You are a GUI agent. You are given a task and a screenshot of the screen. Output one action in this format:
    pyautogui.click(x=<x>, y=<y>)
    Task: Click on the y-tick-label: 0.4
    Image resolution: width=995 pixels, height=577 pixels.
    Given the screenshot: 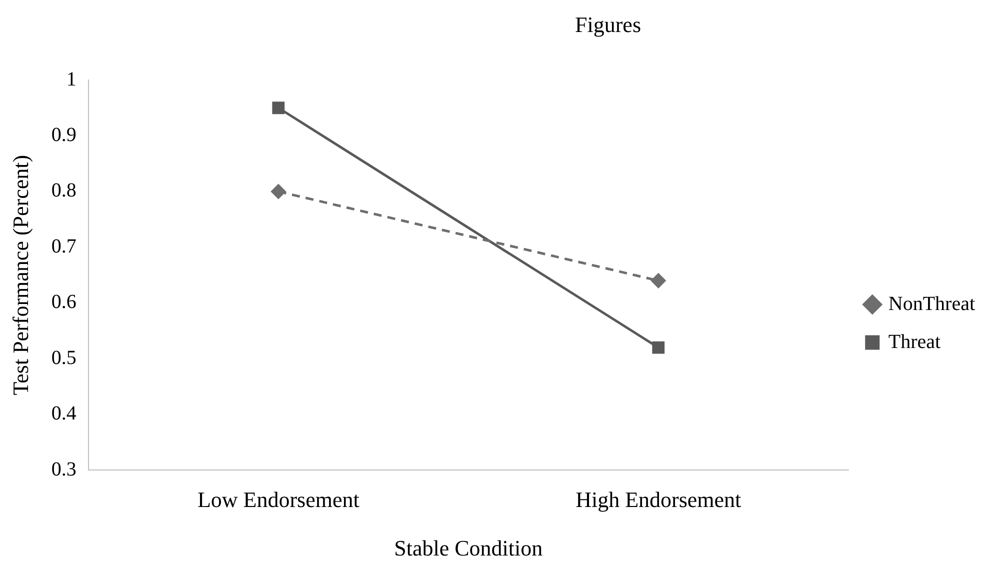 What is the action you would take?
    pyautogui.click(x=63, y=413)
    